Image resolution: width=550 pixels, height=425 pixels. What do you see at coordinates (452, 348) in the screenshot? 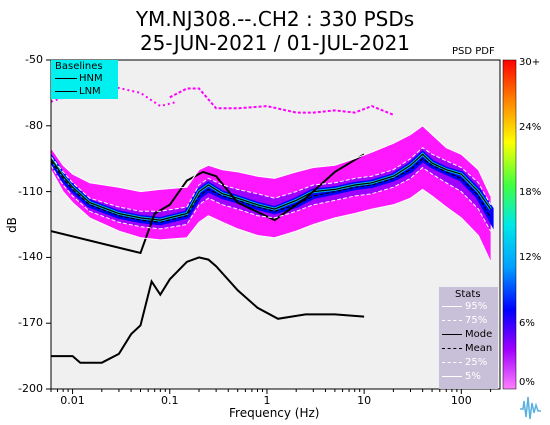
I see `mean-swatch` at bounding box center [452, 348].